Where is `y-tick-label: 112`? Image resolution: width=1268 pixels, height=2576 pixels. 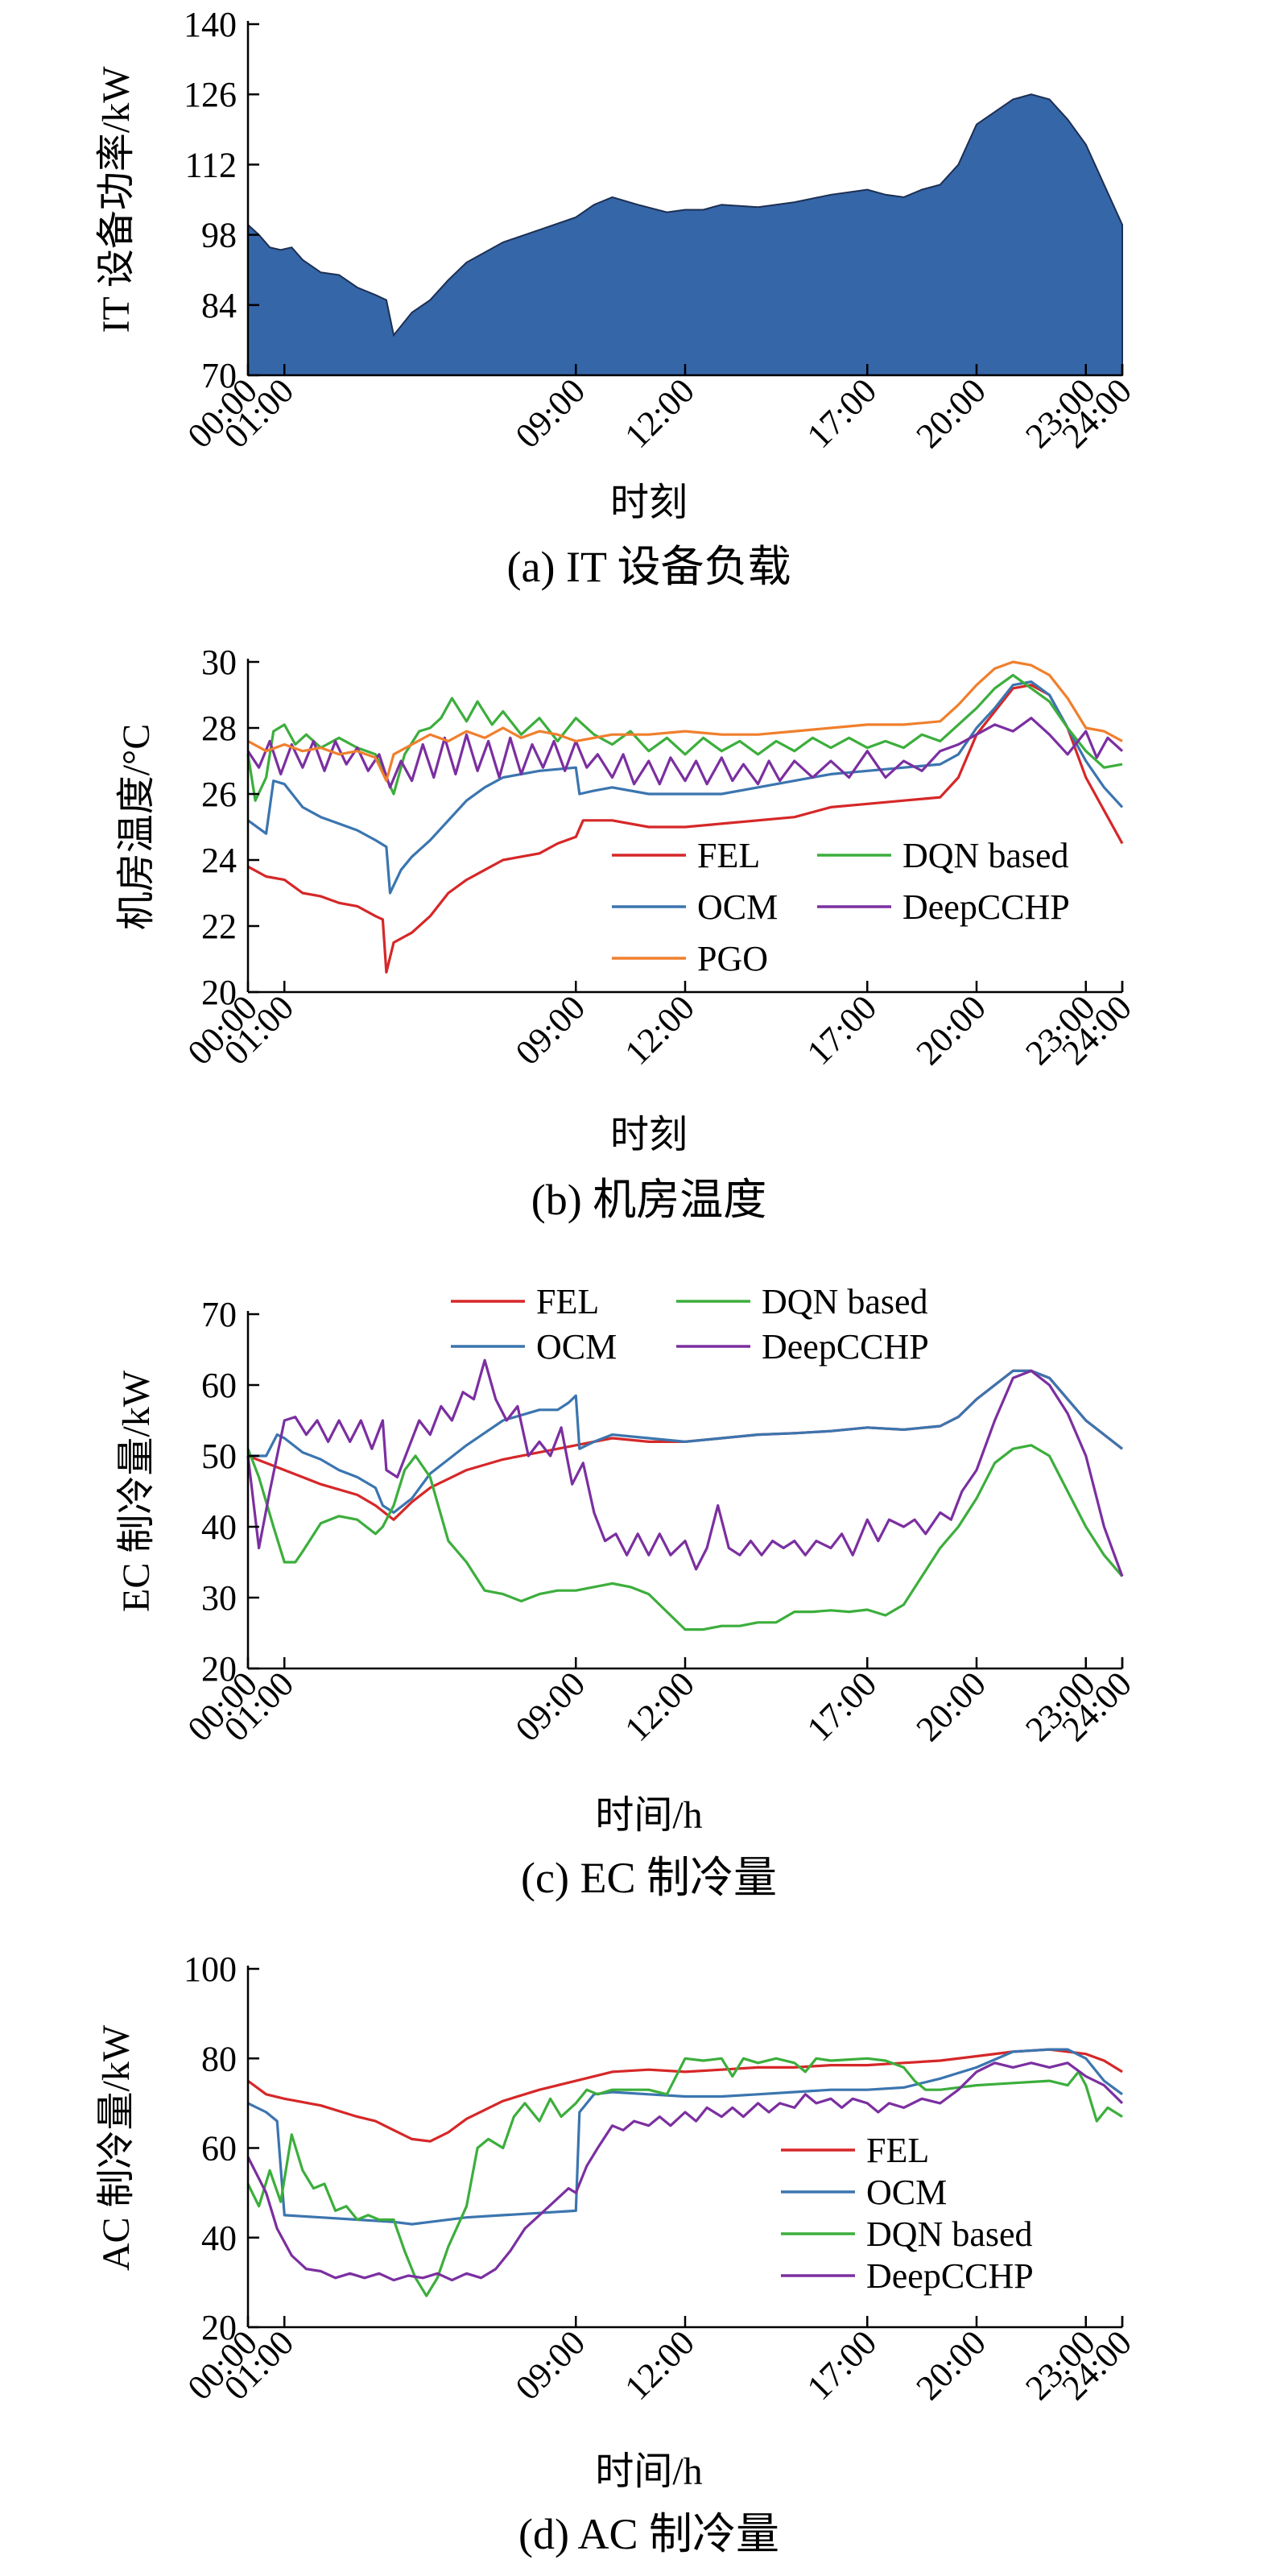
y-tick-label: 112 is located at coordinates (211, 164).